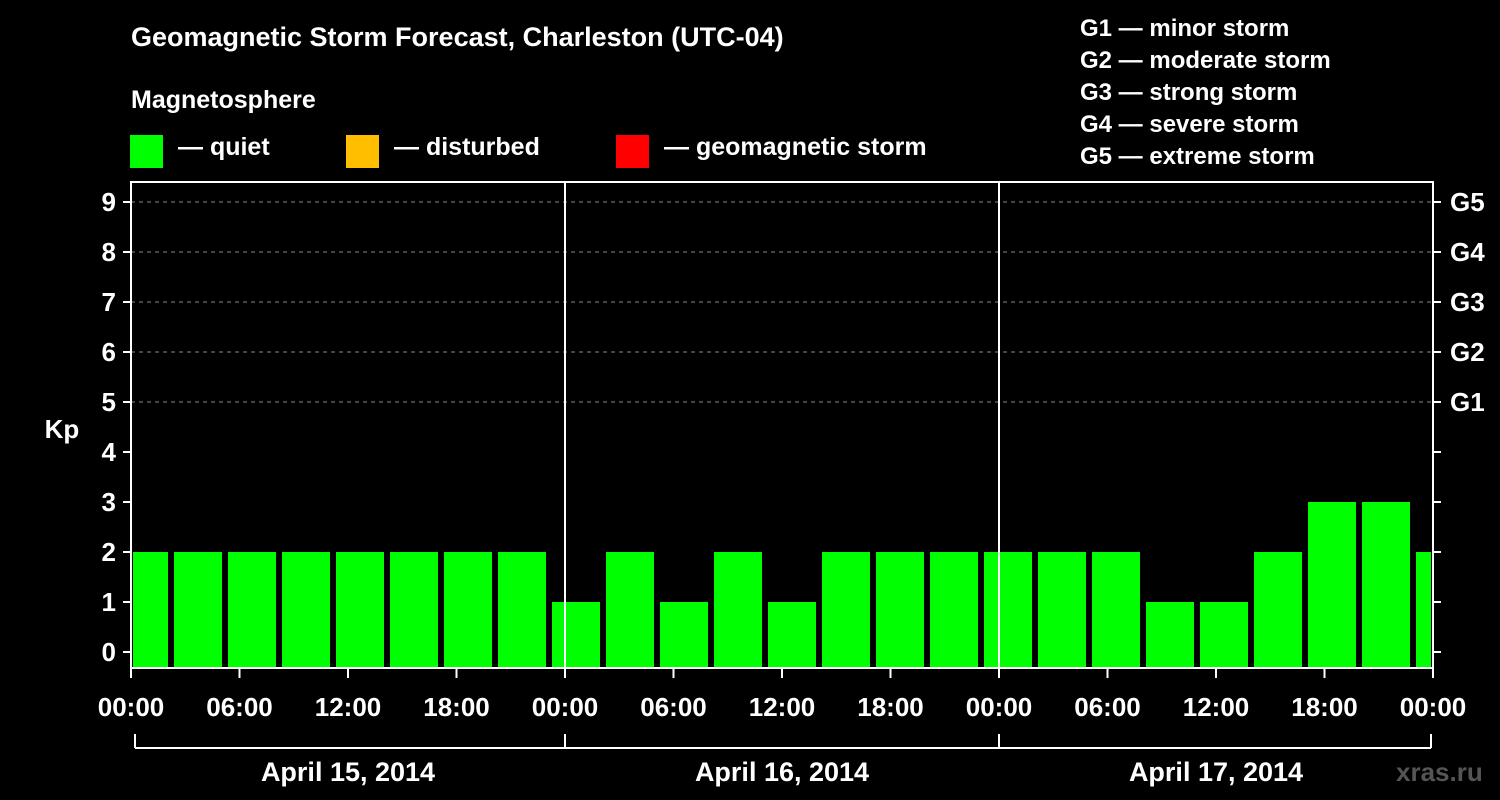  What do you see at coordinates (62, 429) in the screenshot?
I see `y-axis-label: Kp` at bounding box center [62, 429].